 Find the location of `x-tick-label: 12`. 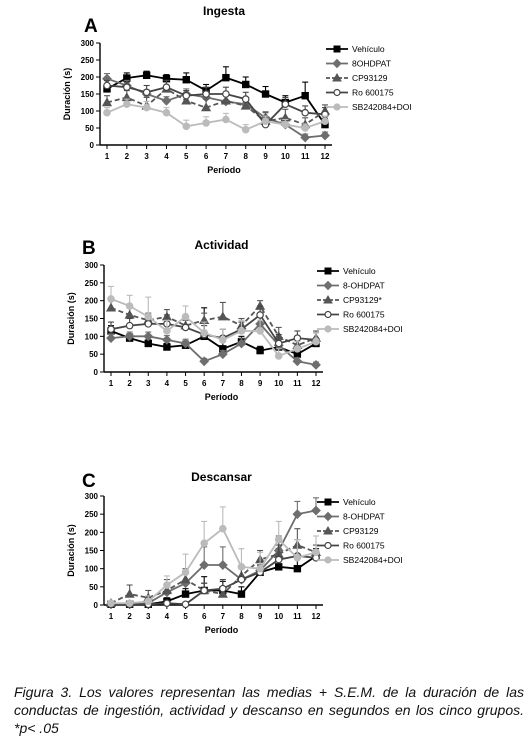

x-tick-label: 12 is located at coordinates (316, 616).